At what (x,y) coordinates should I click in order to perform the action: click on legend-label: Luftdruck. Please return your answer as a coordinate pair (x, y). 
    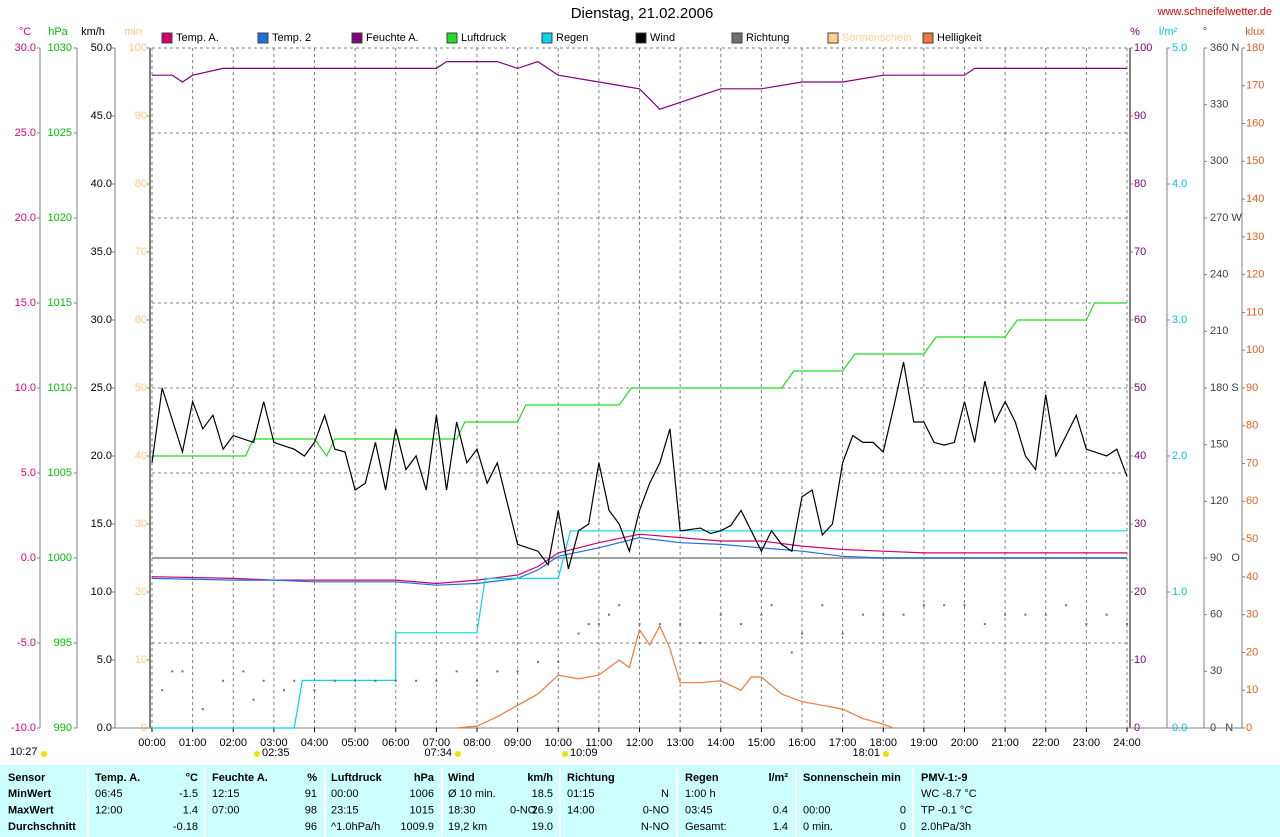
    Looking at the image, I should click on (484, 38).